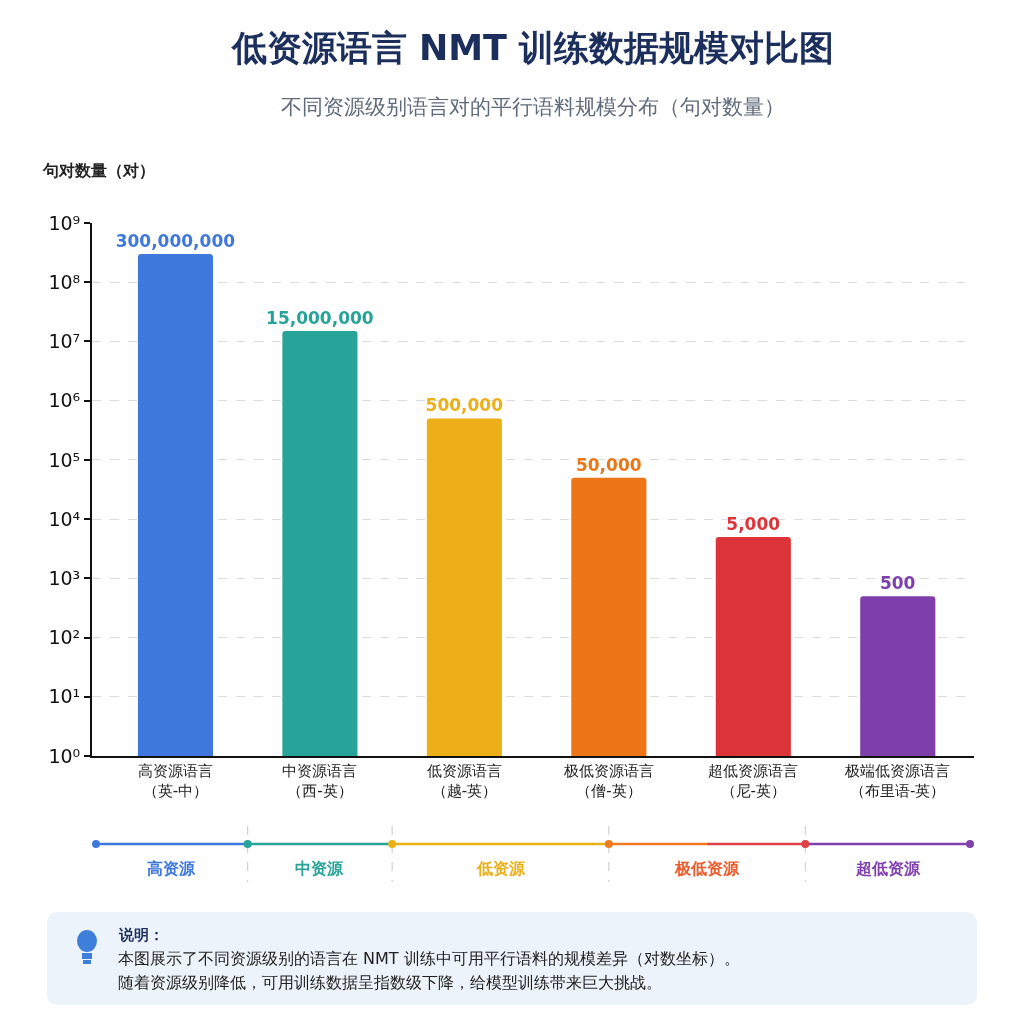 The image size is (1024, 1024). Describe the element at coordinates (64, 577) in the screenshot. I see `y-tick-label: 10³` at that location.